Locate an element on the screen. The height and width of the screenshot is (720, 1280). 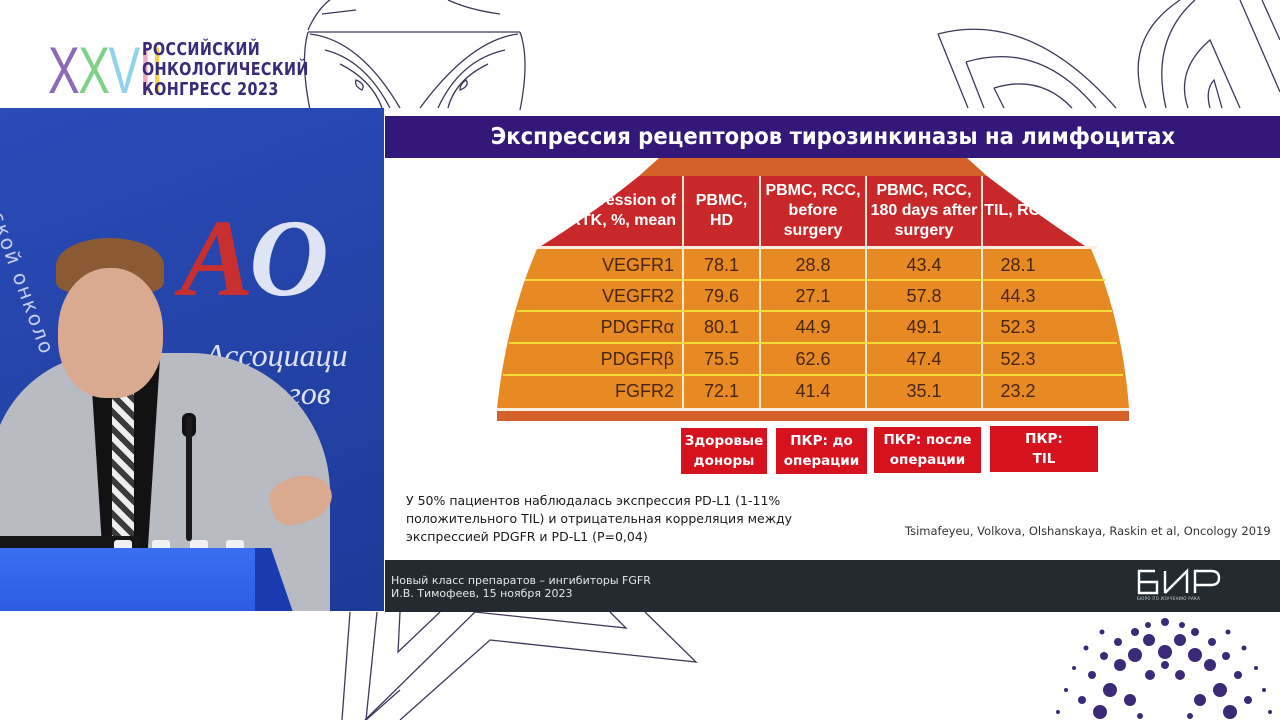
header-expression: Expression of RTK, %, mean is located at coordinates (622, 210).